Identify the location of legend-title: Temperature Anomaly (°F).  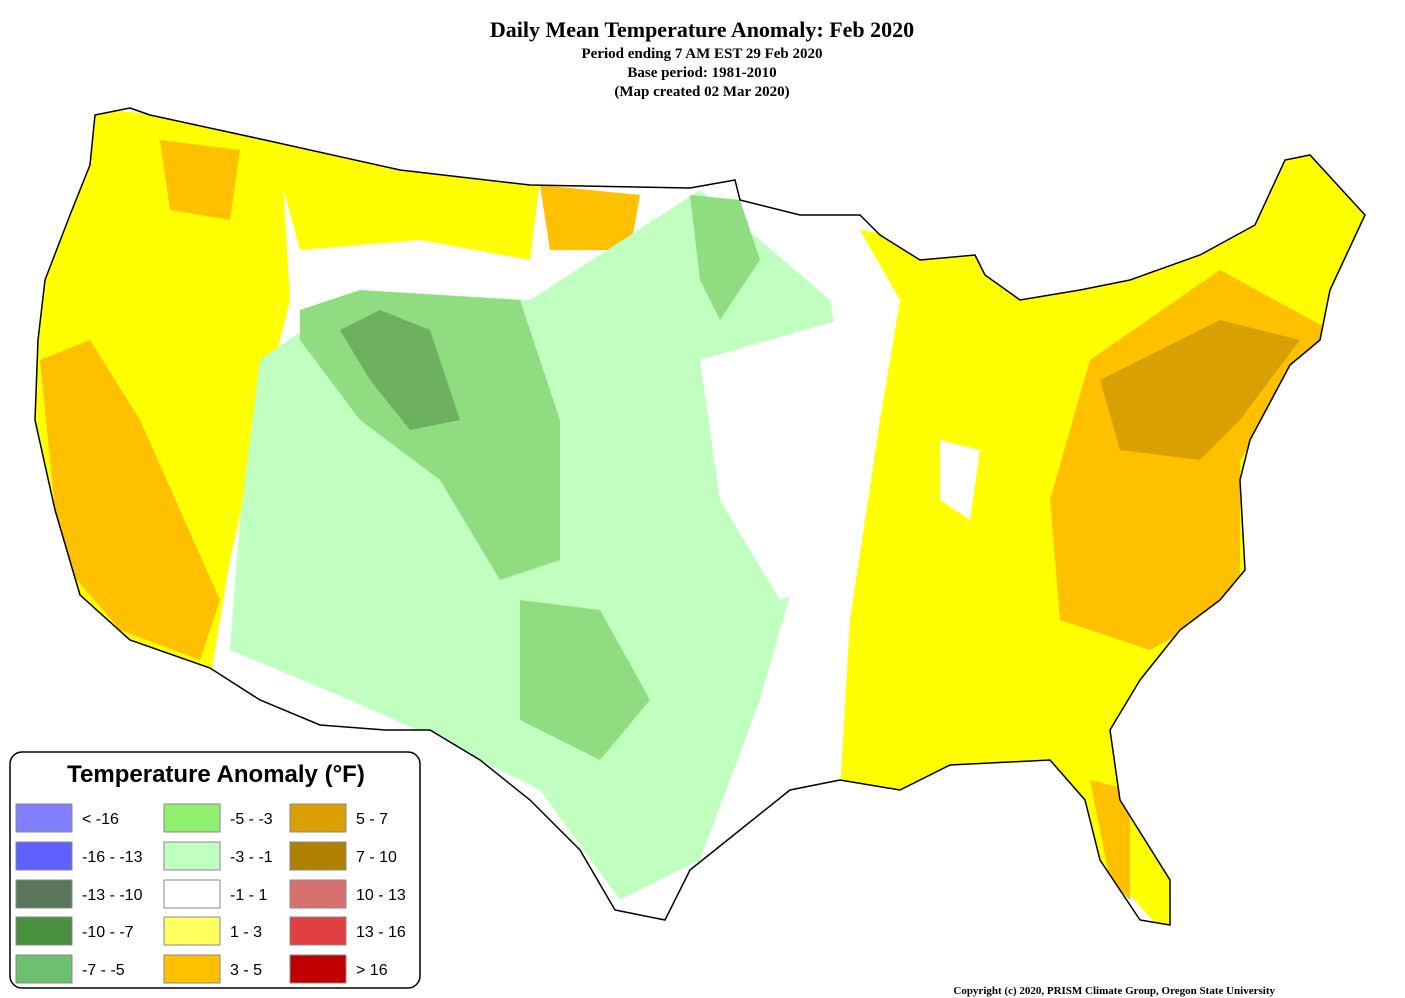
(216, 774).